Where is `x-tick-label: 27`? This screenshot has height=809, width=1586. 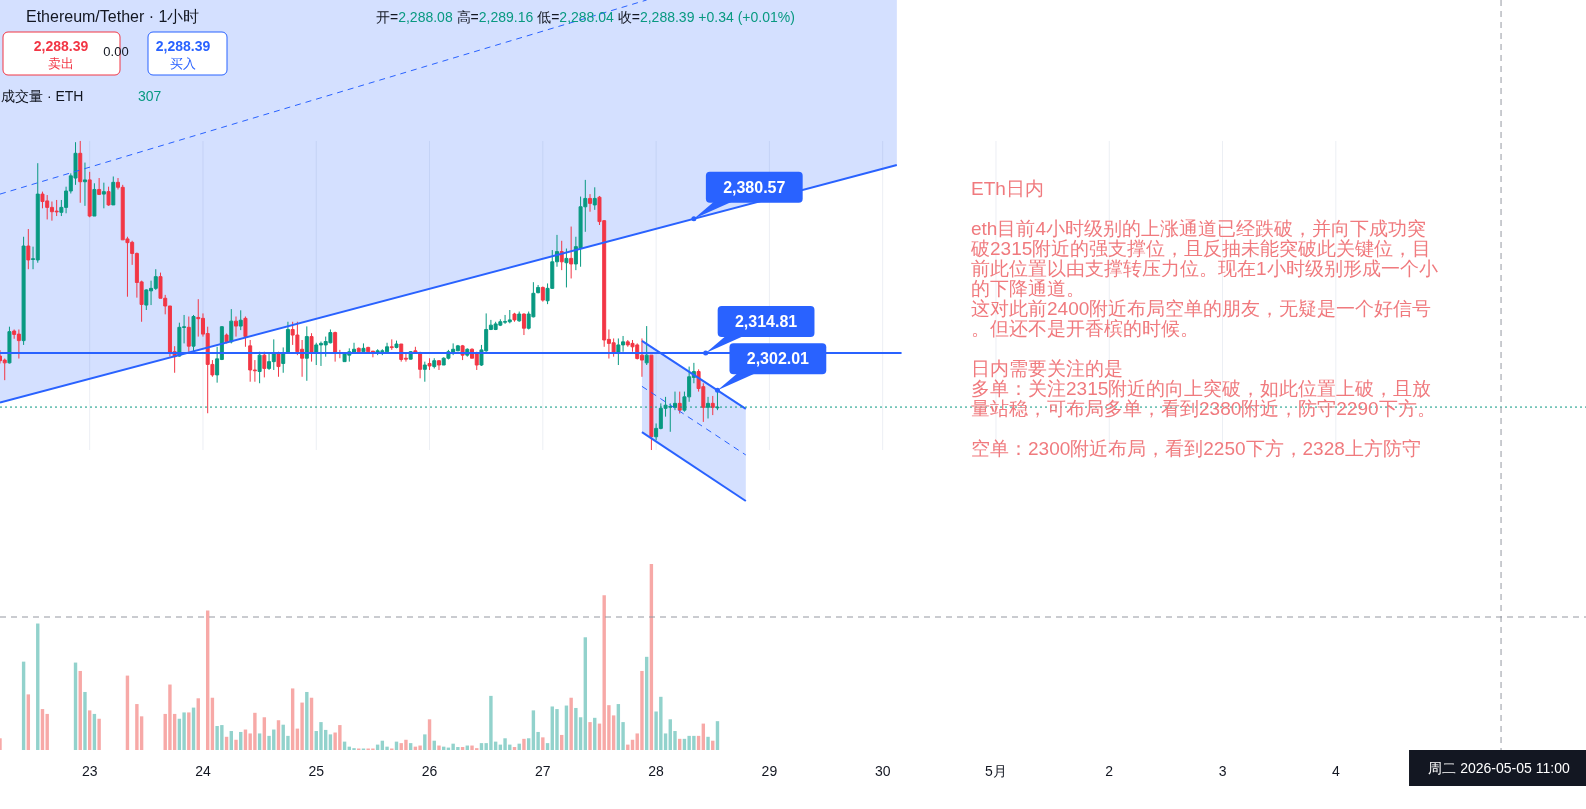
x-tick-label: 27 is located at coordinates (543, 771).